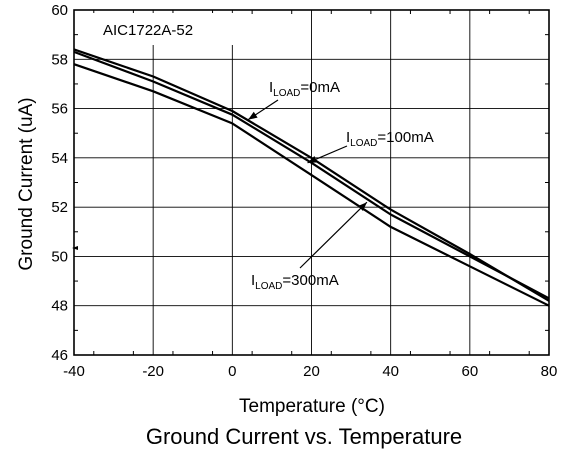  Describe the element at coordinates (75, 248) in the screenshot. I see `axis-marker` at that location.